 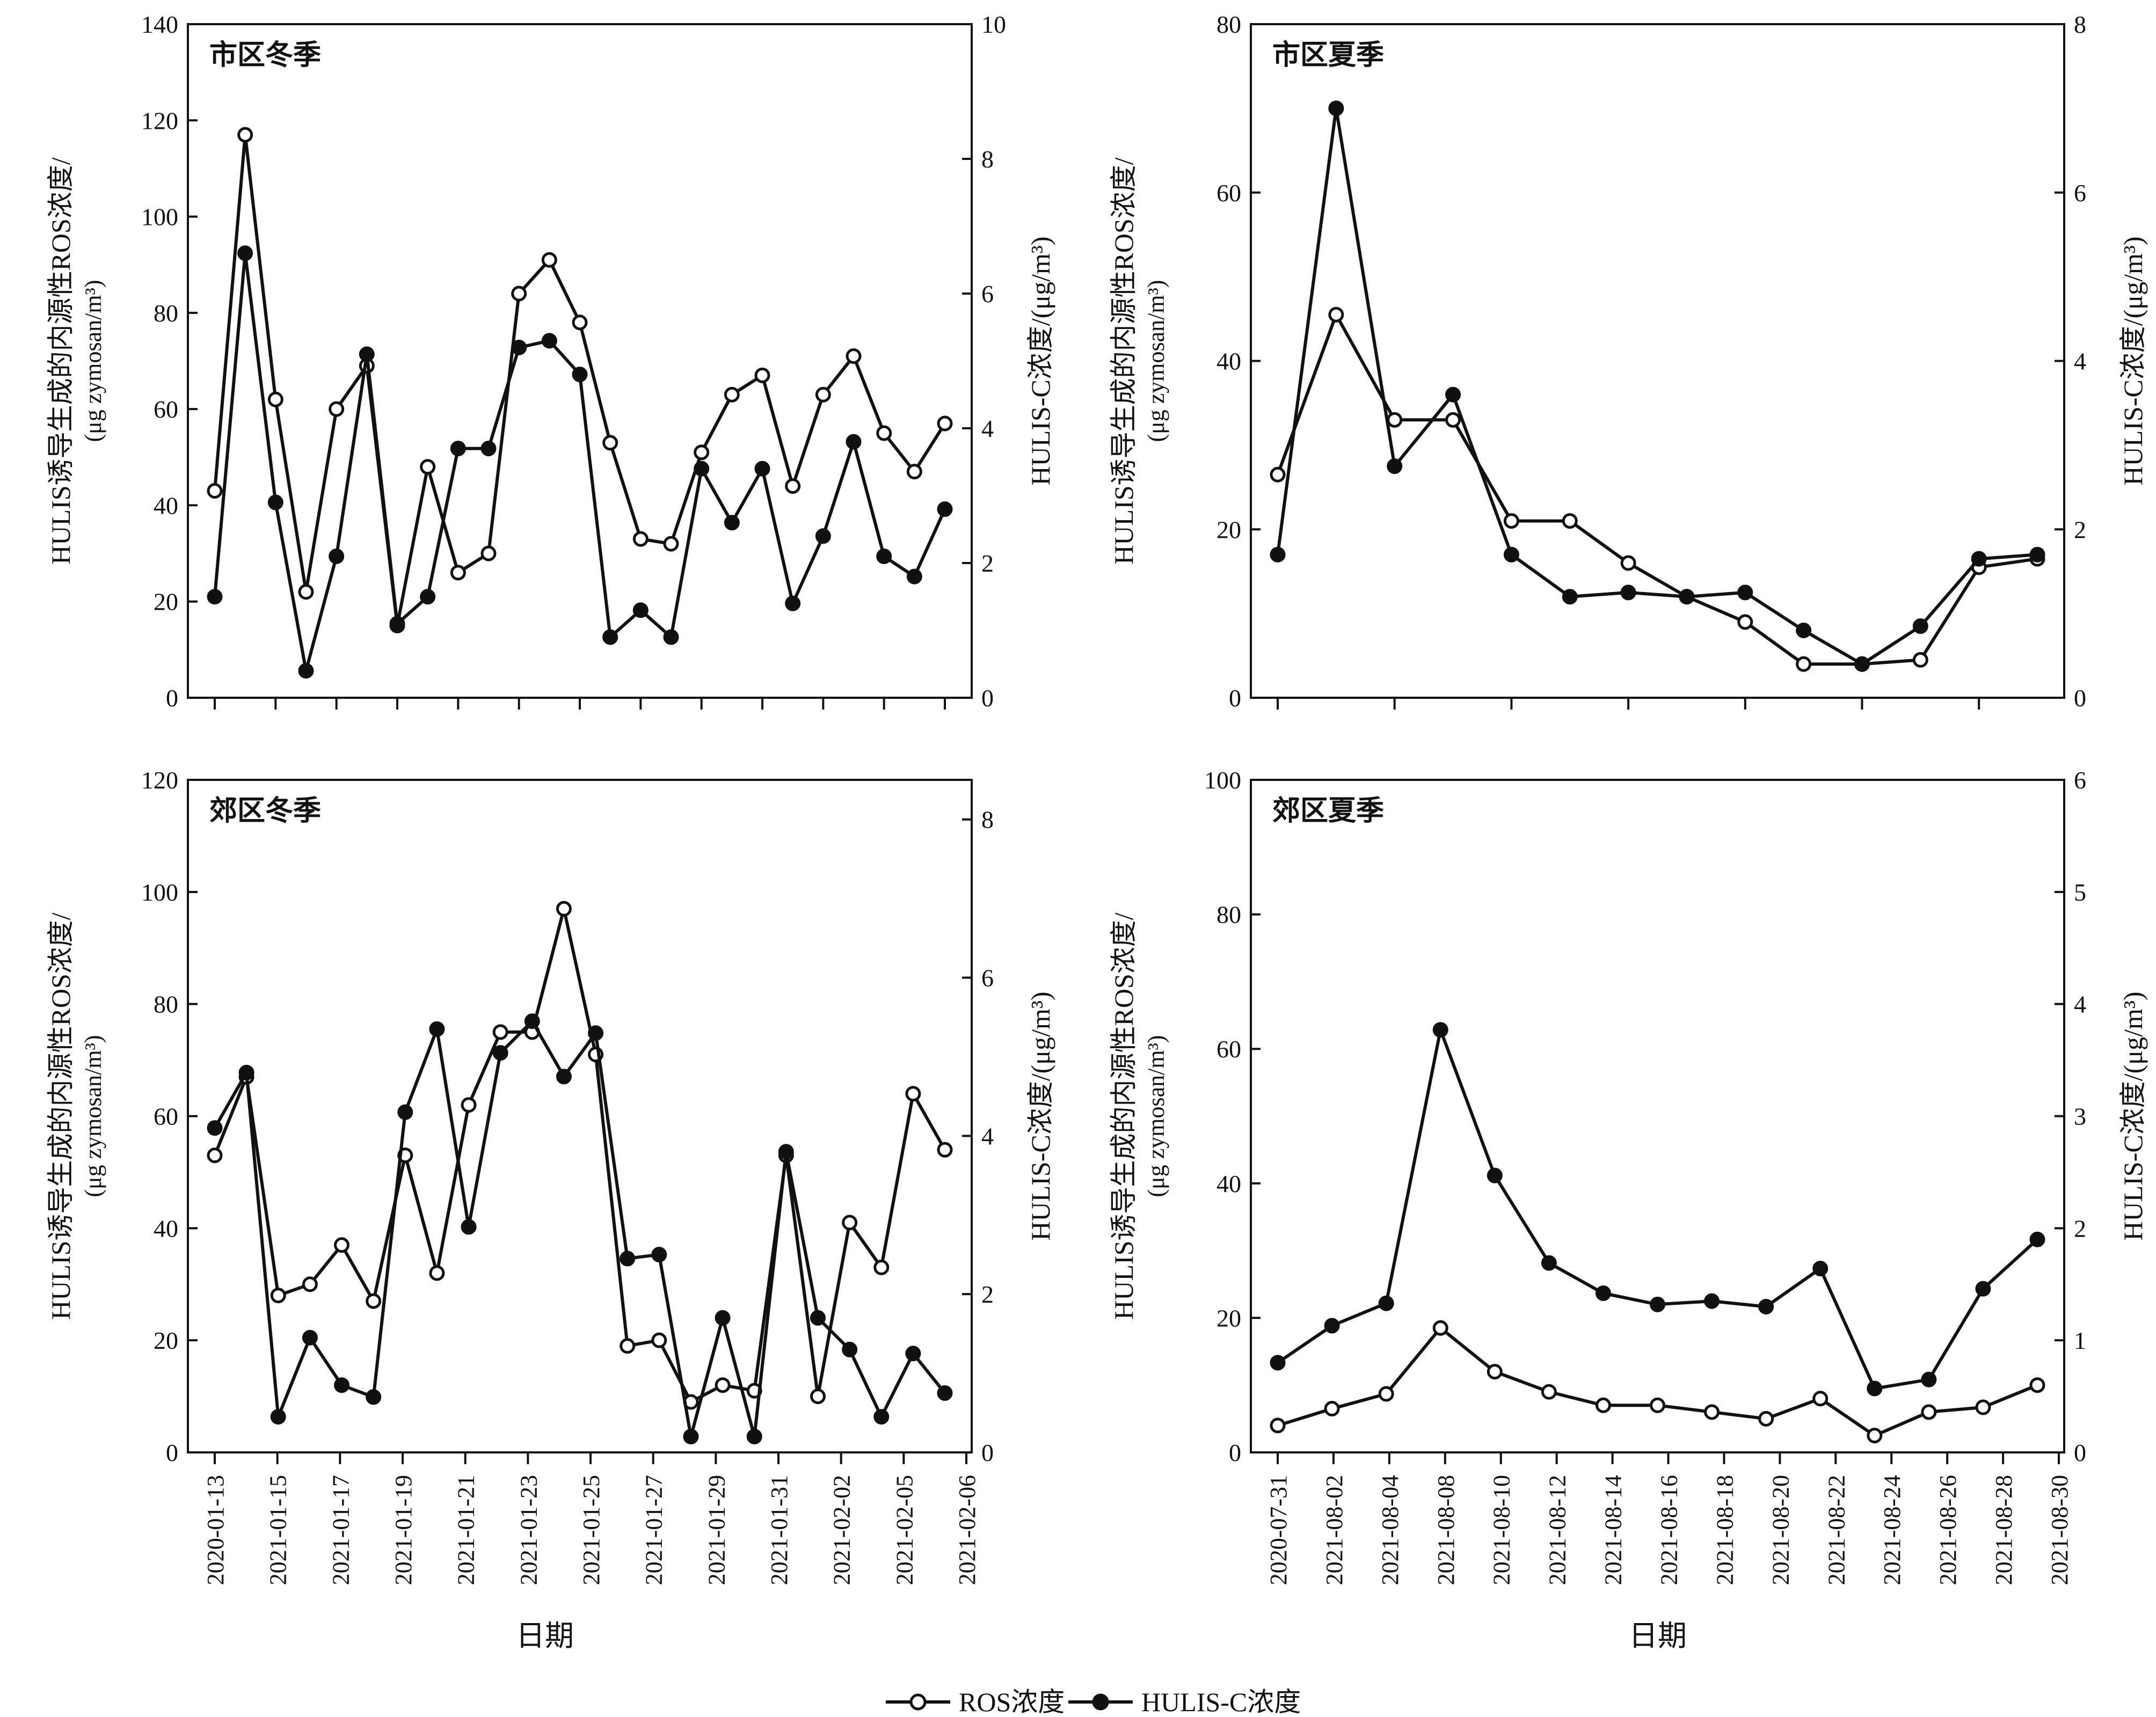 What do you see at coordinates (1657, 386) in the screenshot?
I see `hulis-series-line` at bounding box center [1657, 386].